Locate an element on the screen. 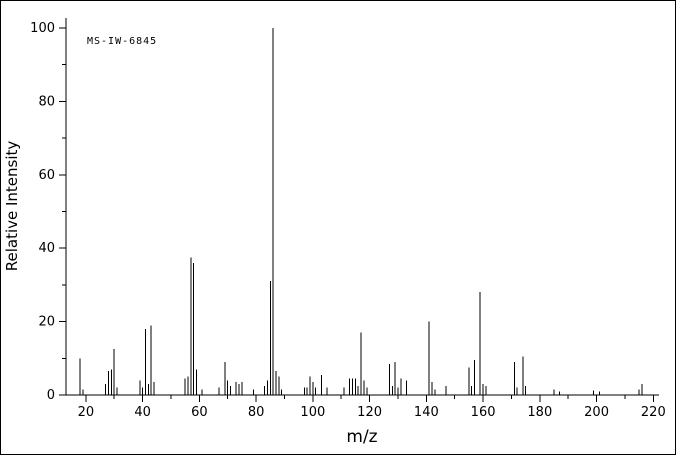  y-tick-label: 60 is located at coordinates (46, 175).